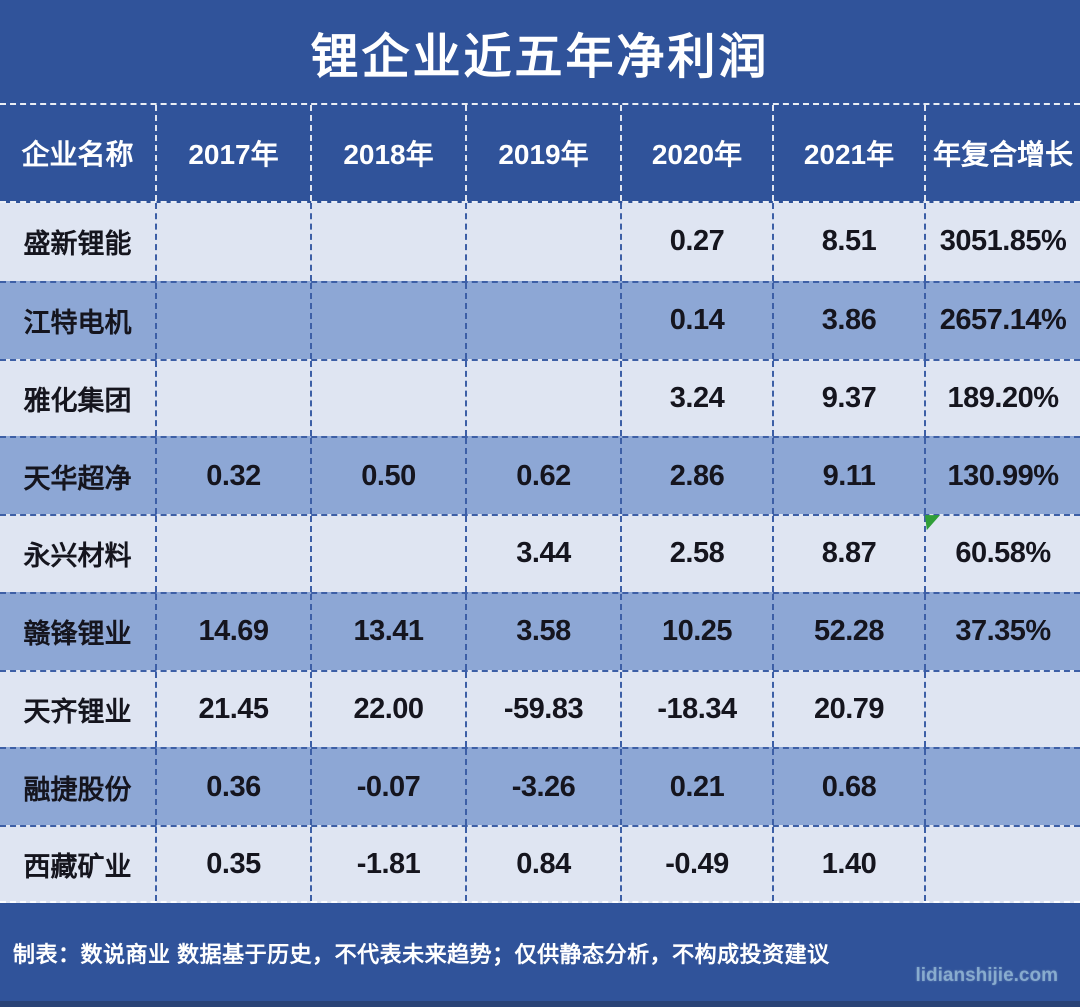 Image resolution: width=1080 pixels, height=1007 pixels. I want to click on value-cell: 2.86, so click(696, 476).